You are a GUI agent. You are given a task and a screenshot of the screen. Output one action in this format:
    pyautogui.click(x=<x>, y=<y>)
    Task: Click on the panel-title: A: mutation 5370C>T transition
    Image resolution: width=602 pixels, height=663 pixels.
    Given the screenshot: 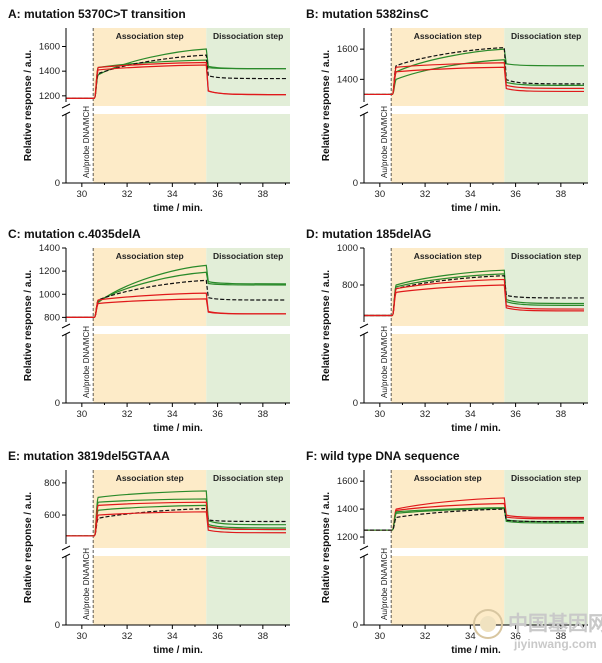 What is the action you would take?
    pyautogui.click(x=97, y=14)
    